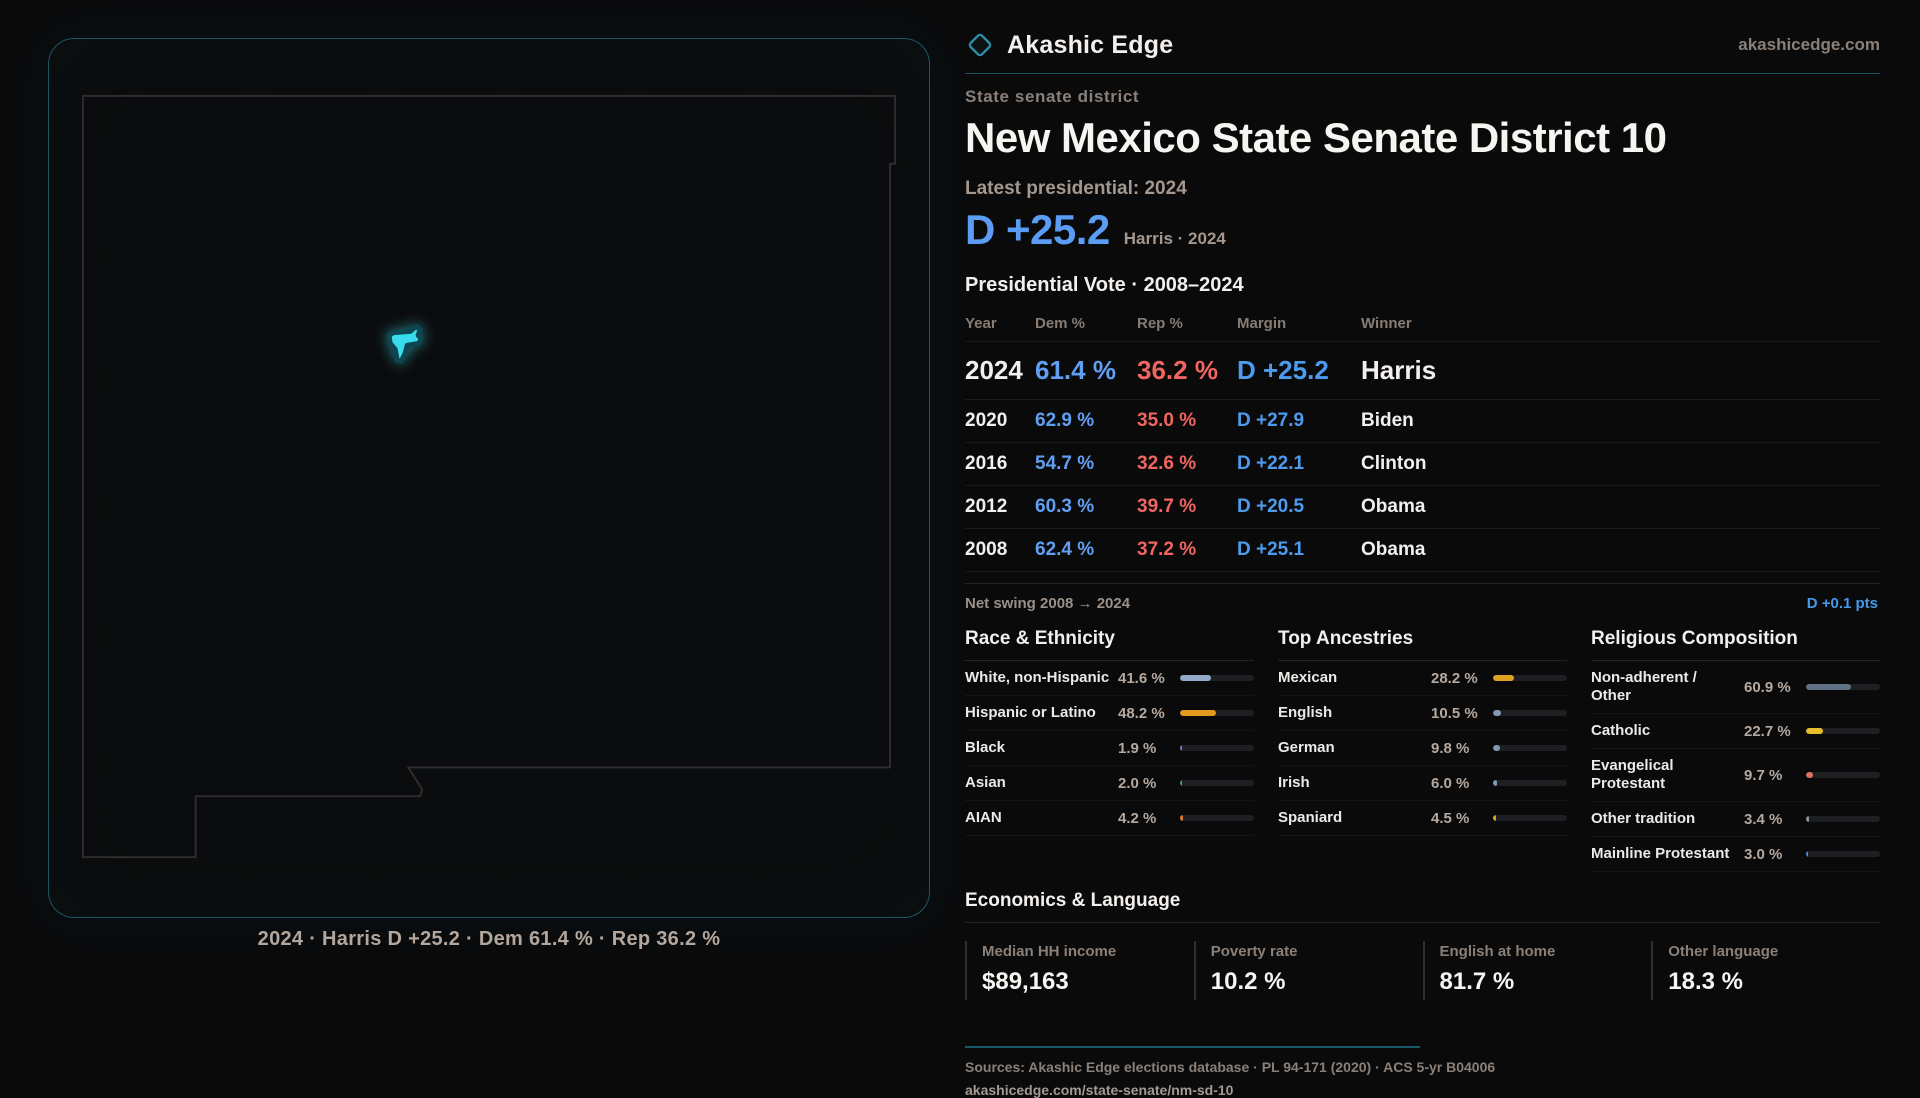  What do you see at coordinates (1065, 421) in the screenshot?
I see `cell-dem: 62.9 %` at bounding box center [1065, 421].